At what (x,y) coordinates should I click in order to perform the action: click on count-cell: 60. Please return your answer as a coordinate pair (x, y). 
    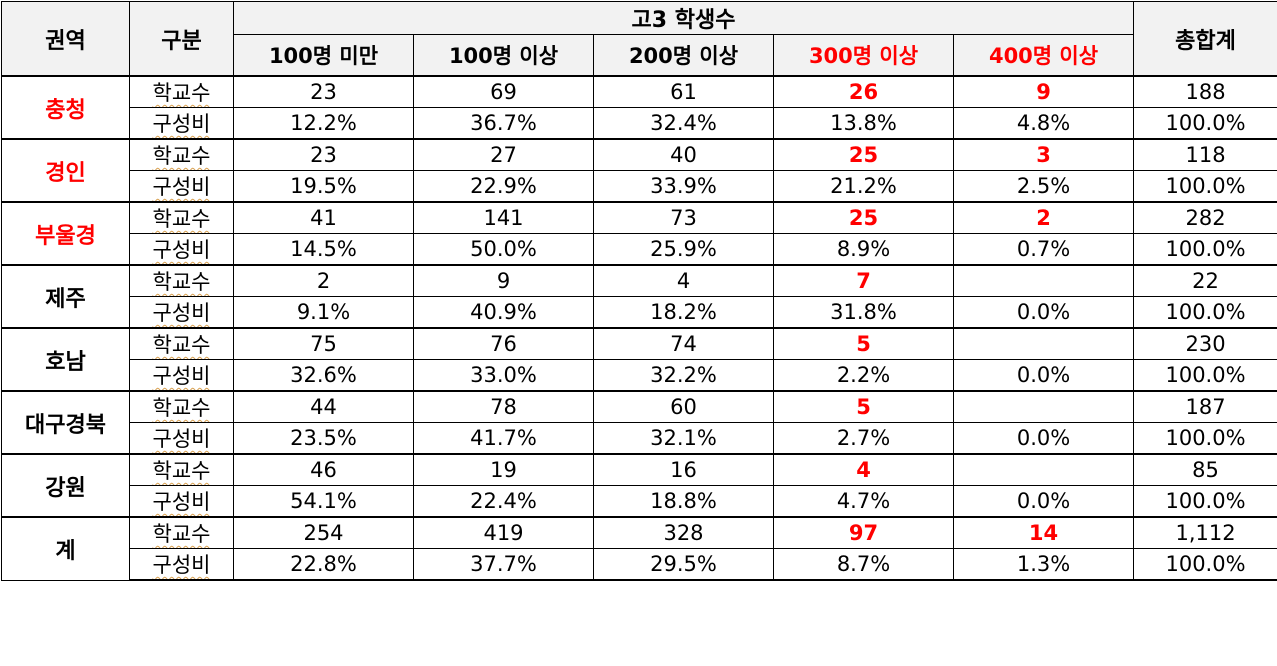
    Looking at the image, I should click on (684, 407).